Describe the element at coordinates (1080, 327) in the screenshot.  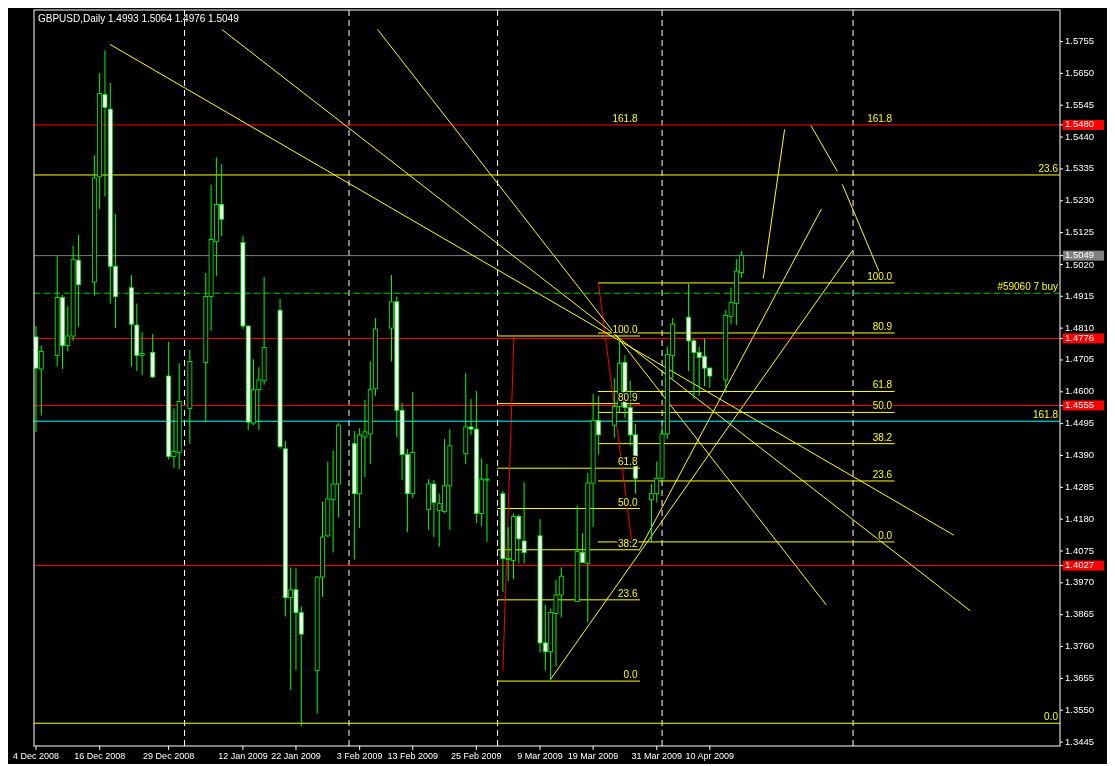
I see `y-tick-label: 1.4810` at that location.